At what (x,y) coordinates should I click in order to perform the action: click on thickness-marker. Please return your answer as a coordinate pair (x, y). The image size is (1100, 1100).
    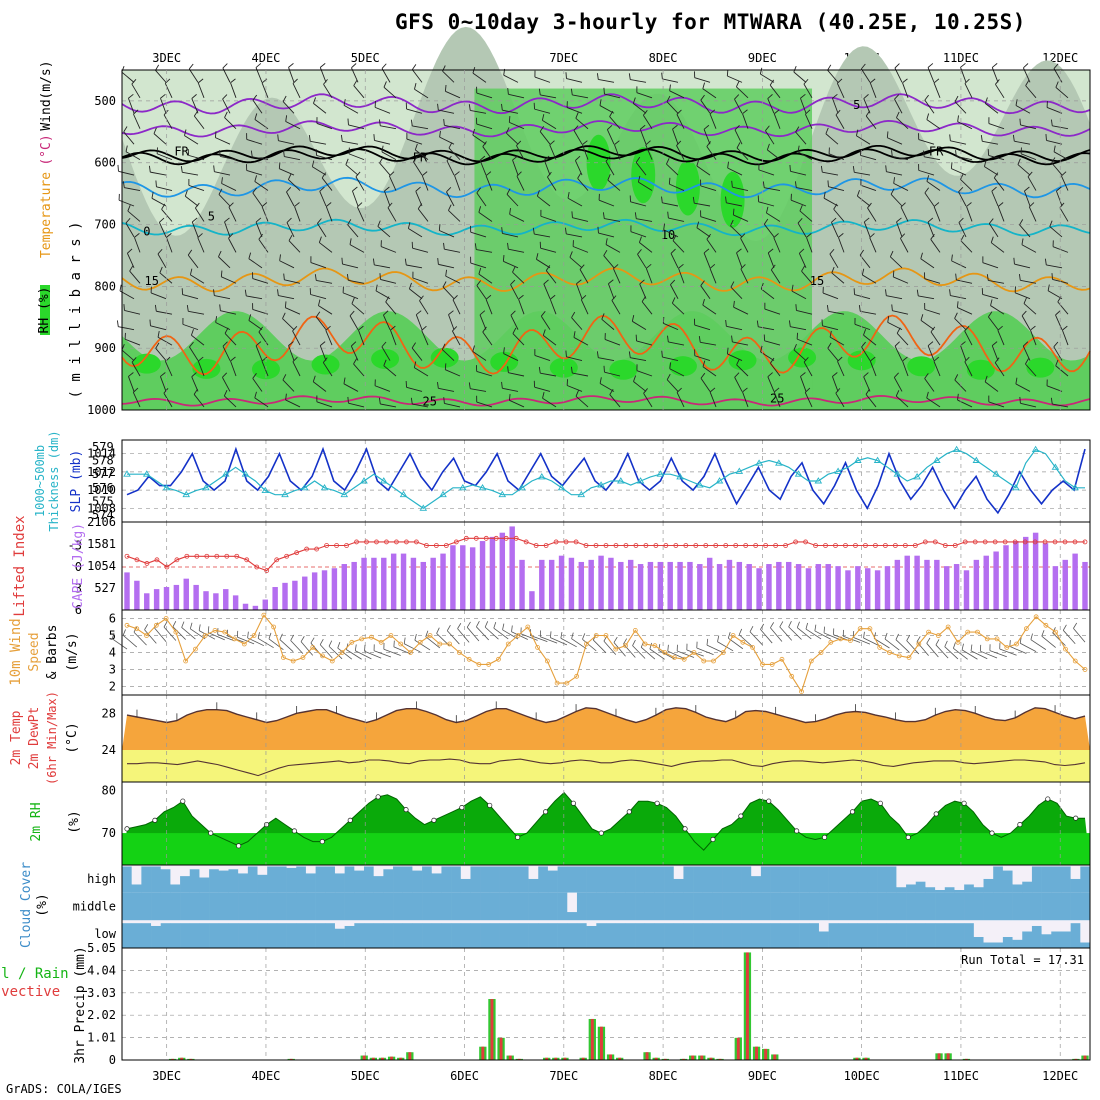
    Looking at the image, I should click on (245, 473).